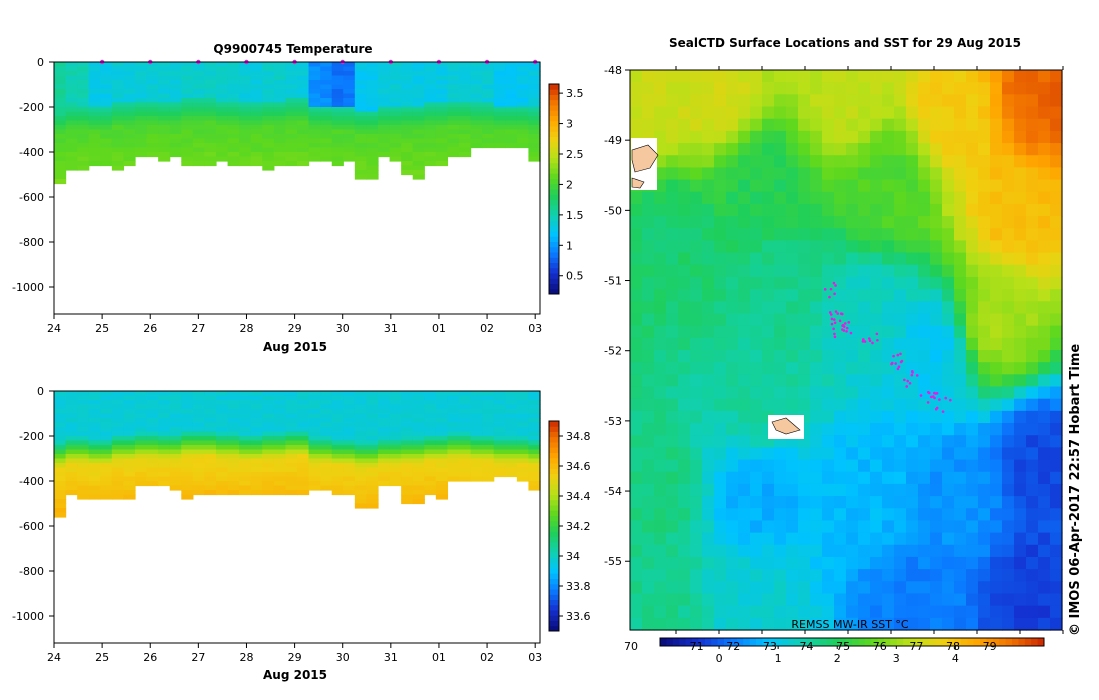 Image resolution: width=1099 pixels, height=700 pixels. I want to click on colorbar-tick-label: 34.4, so click(578, 496).